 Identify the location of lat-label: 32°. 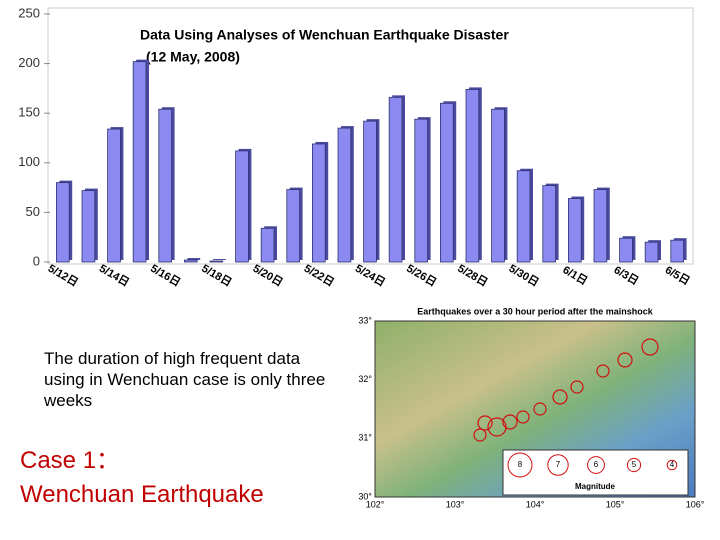
(365, 379).